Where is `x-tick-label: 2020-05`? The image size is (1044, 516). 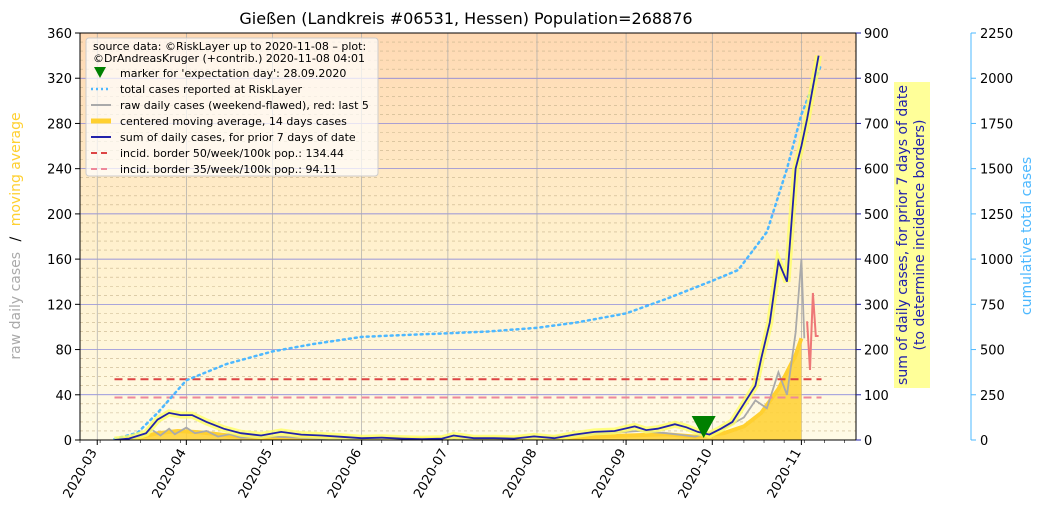
x-tick-label: 2020-05 is located at coordinates (256, 474).